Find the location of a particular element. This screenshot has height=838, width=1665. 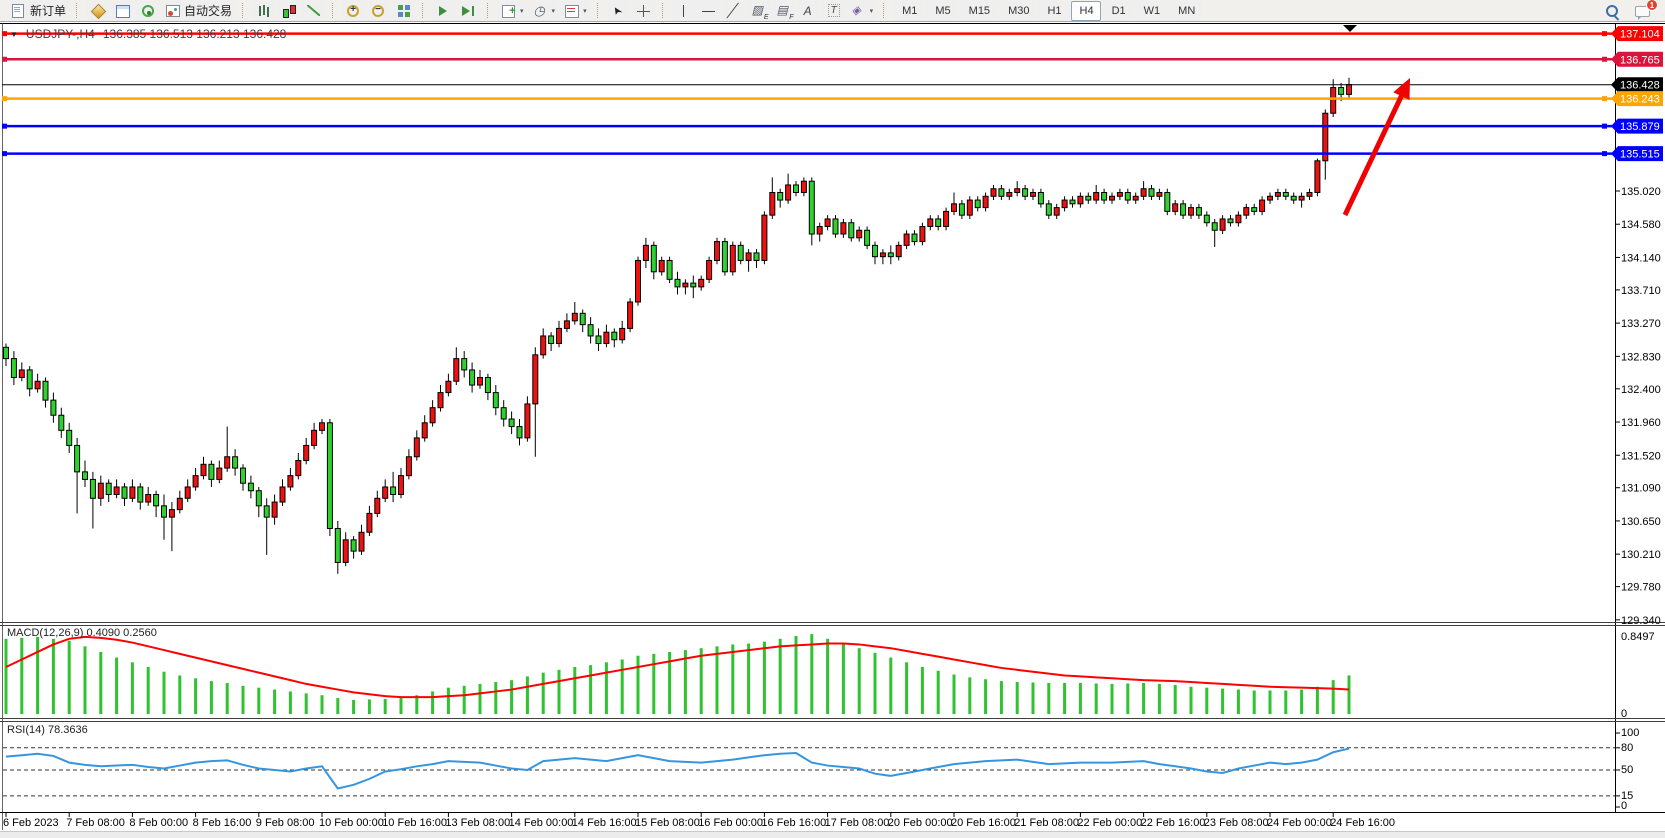

label-button is located at coordinates (833, 10).